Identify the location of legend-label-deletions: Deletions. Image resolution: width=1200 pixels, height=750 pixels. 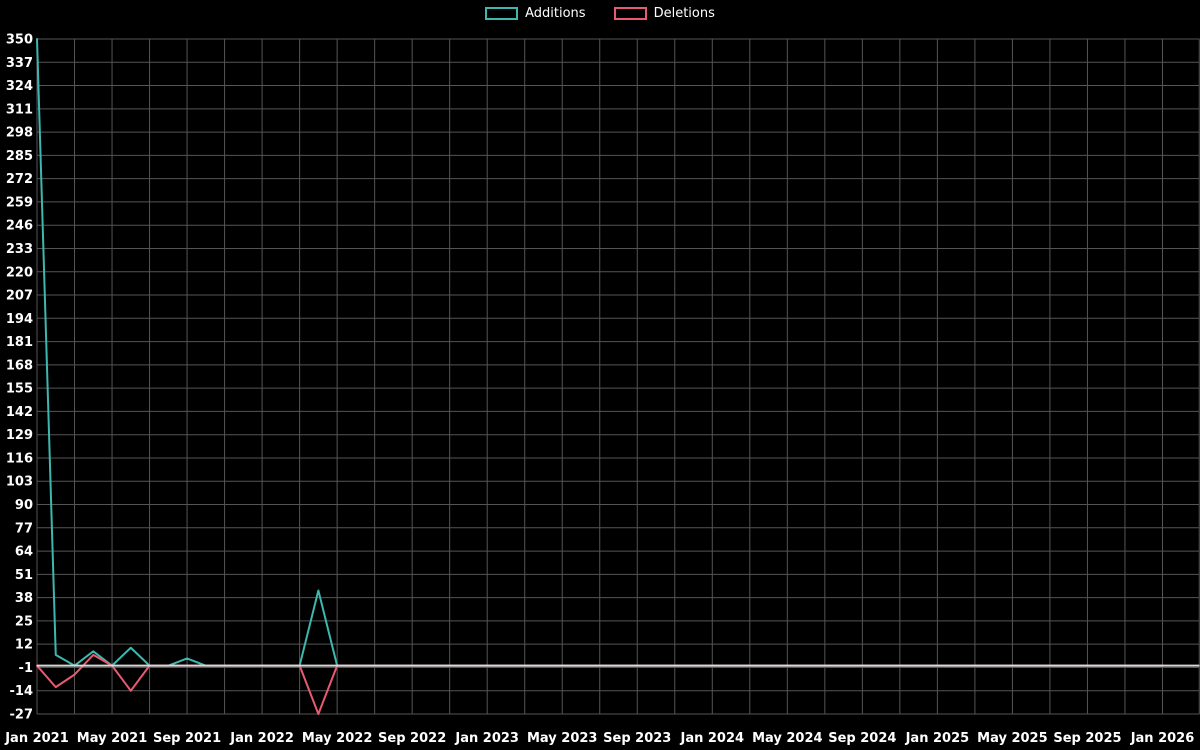
(684, 13).